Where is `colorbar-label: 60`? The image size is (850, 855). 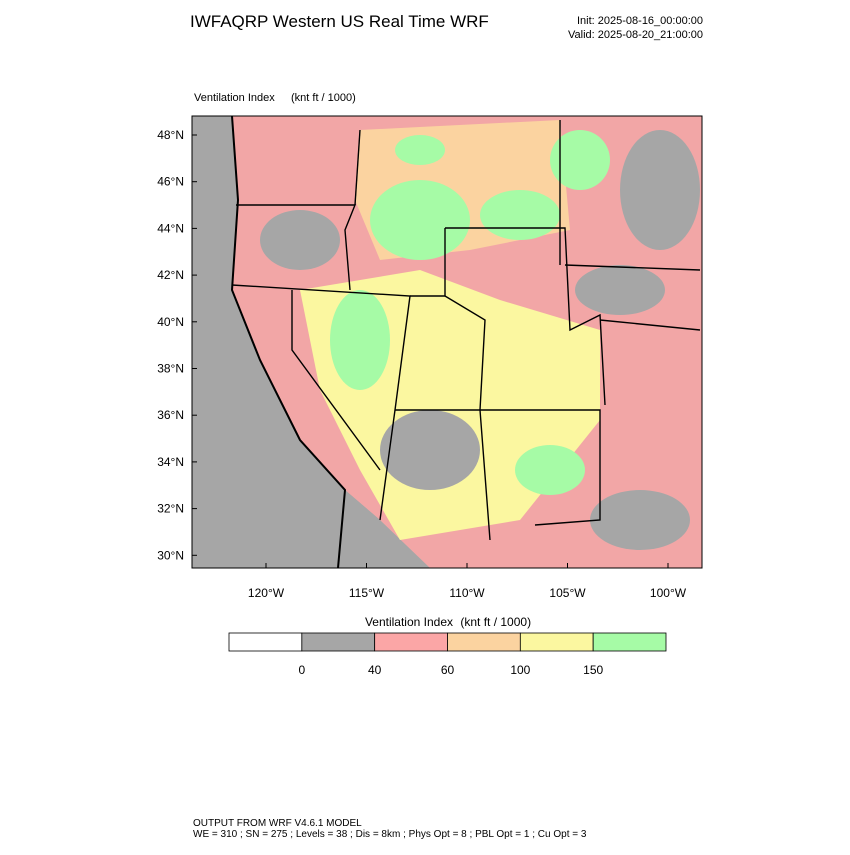
colorbar-label: 60 is located at coordinates (448, 670).